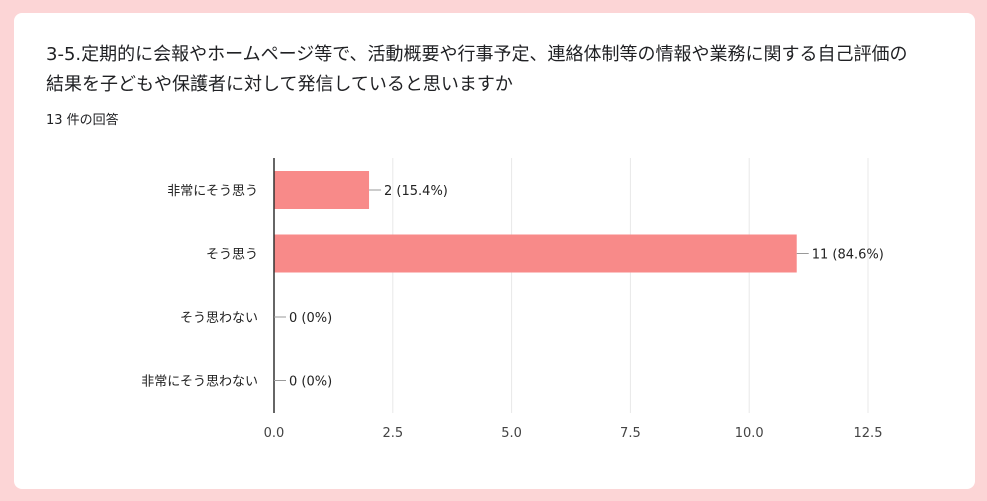 This screenshot has width=987, height=501. What do you see at coordinates (511, 433) in the screenshot?
I see `x-tick-label: 5.0` at bounding box center [511, 433].